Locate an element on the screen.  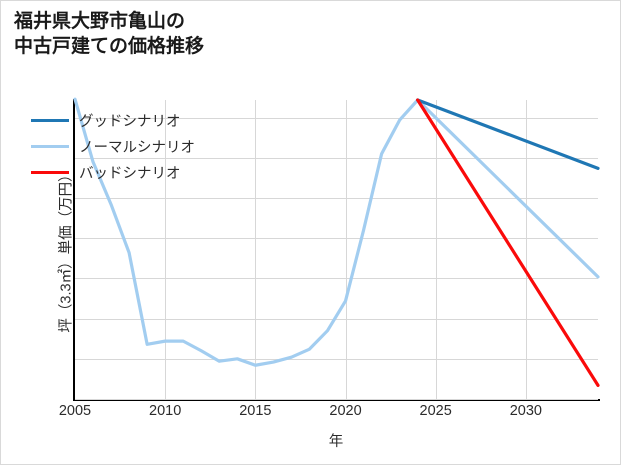
x-tick-label: 2030 is located at coordinates (525, 411).